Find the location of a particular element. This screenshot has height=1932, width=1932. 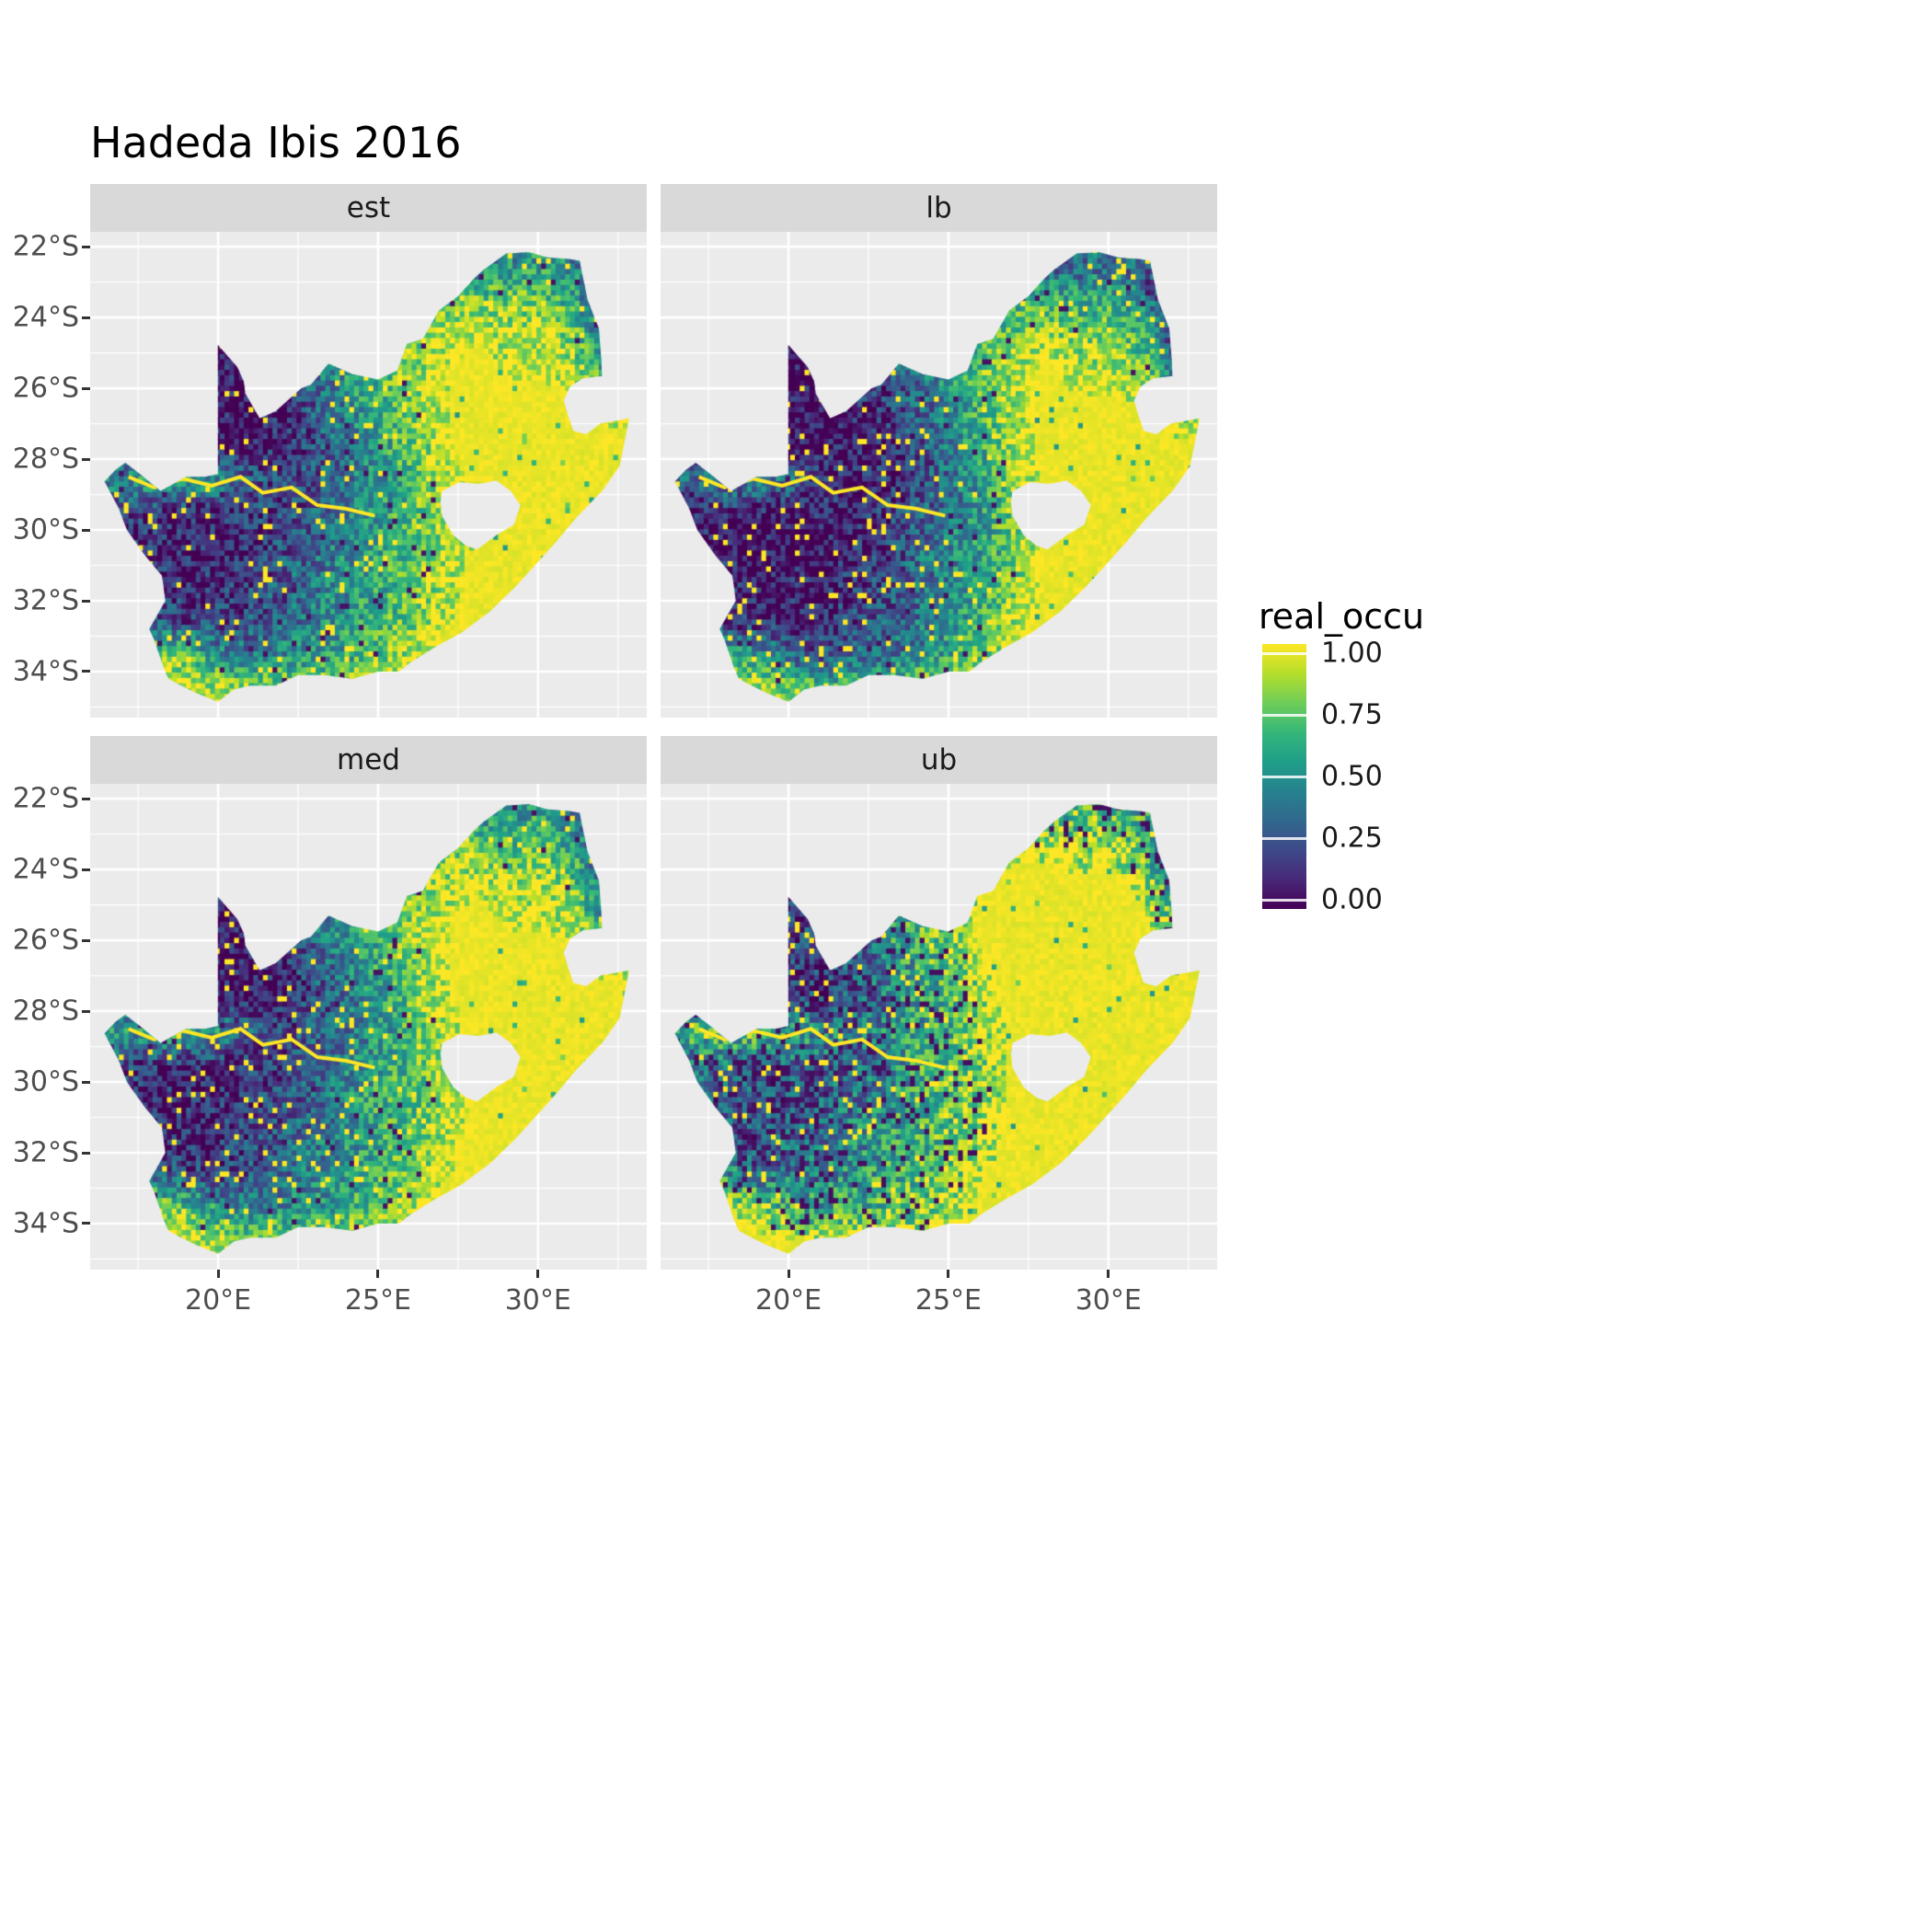

legend-tick-label: 0.00 is located at coordinates (1352, 899).